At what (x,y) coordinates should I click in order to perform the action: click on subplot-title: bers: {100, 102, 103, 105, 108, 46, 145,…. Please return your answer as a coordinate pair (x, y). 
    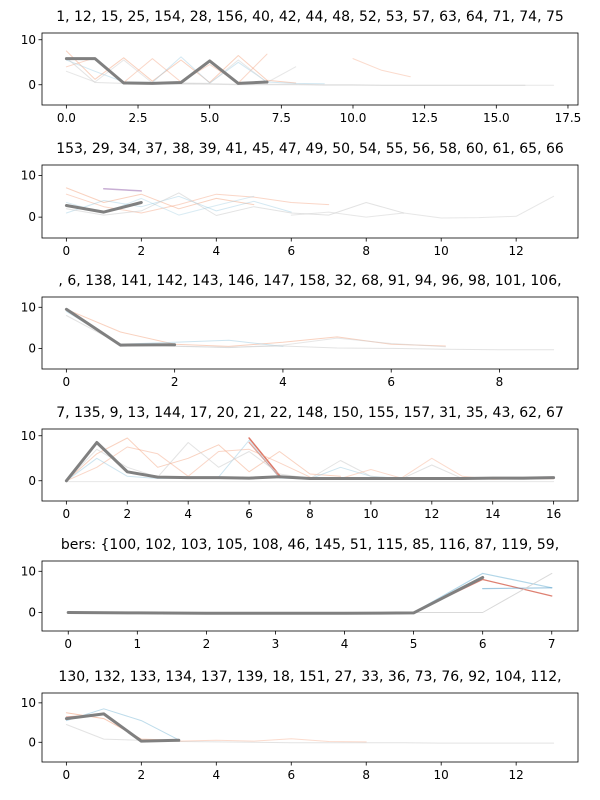
    Looking at the image, I should click on (310, 545).